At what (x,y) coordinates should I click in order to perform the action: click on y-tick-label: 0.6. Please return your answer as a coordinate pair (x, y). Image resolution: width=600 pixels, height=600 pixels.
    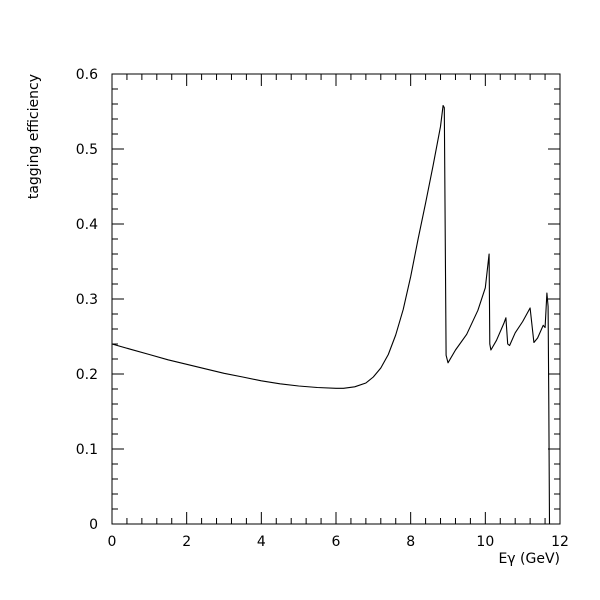
    Looking at the image, I should click on (87, 75).